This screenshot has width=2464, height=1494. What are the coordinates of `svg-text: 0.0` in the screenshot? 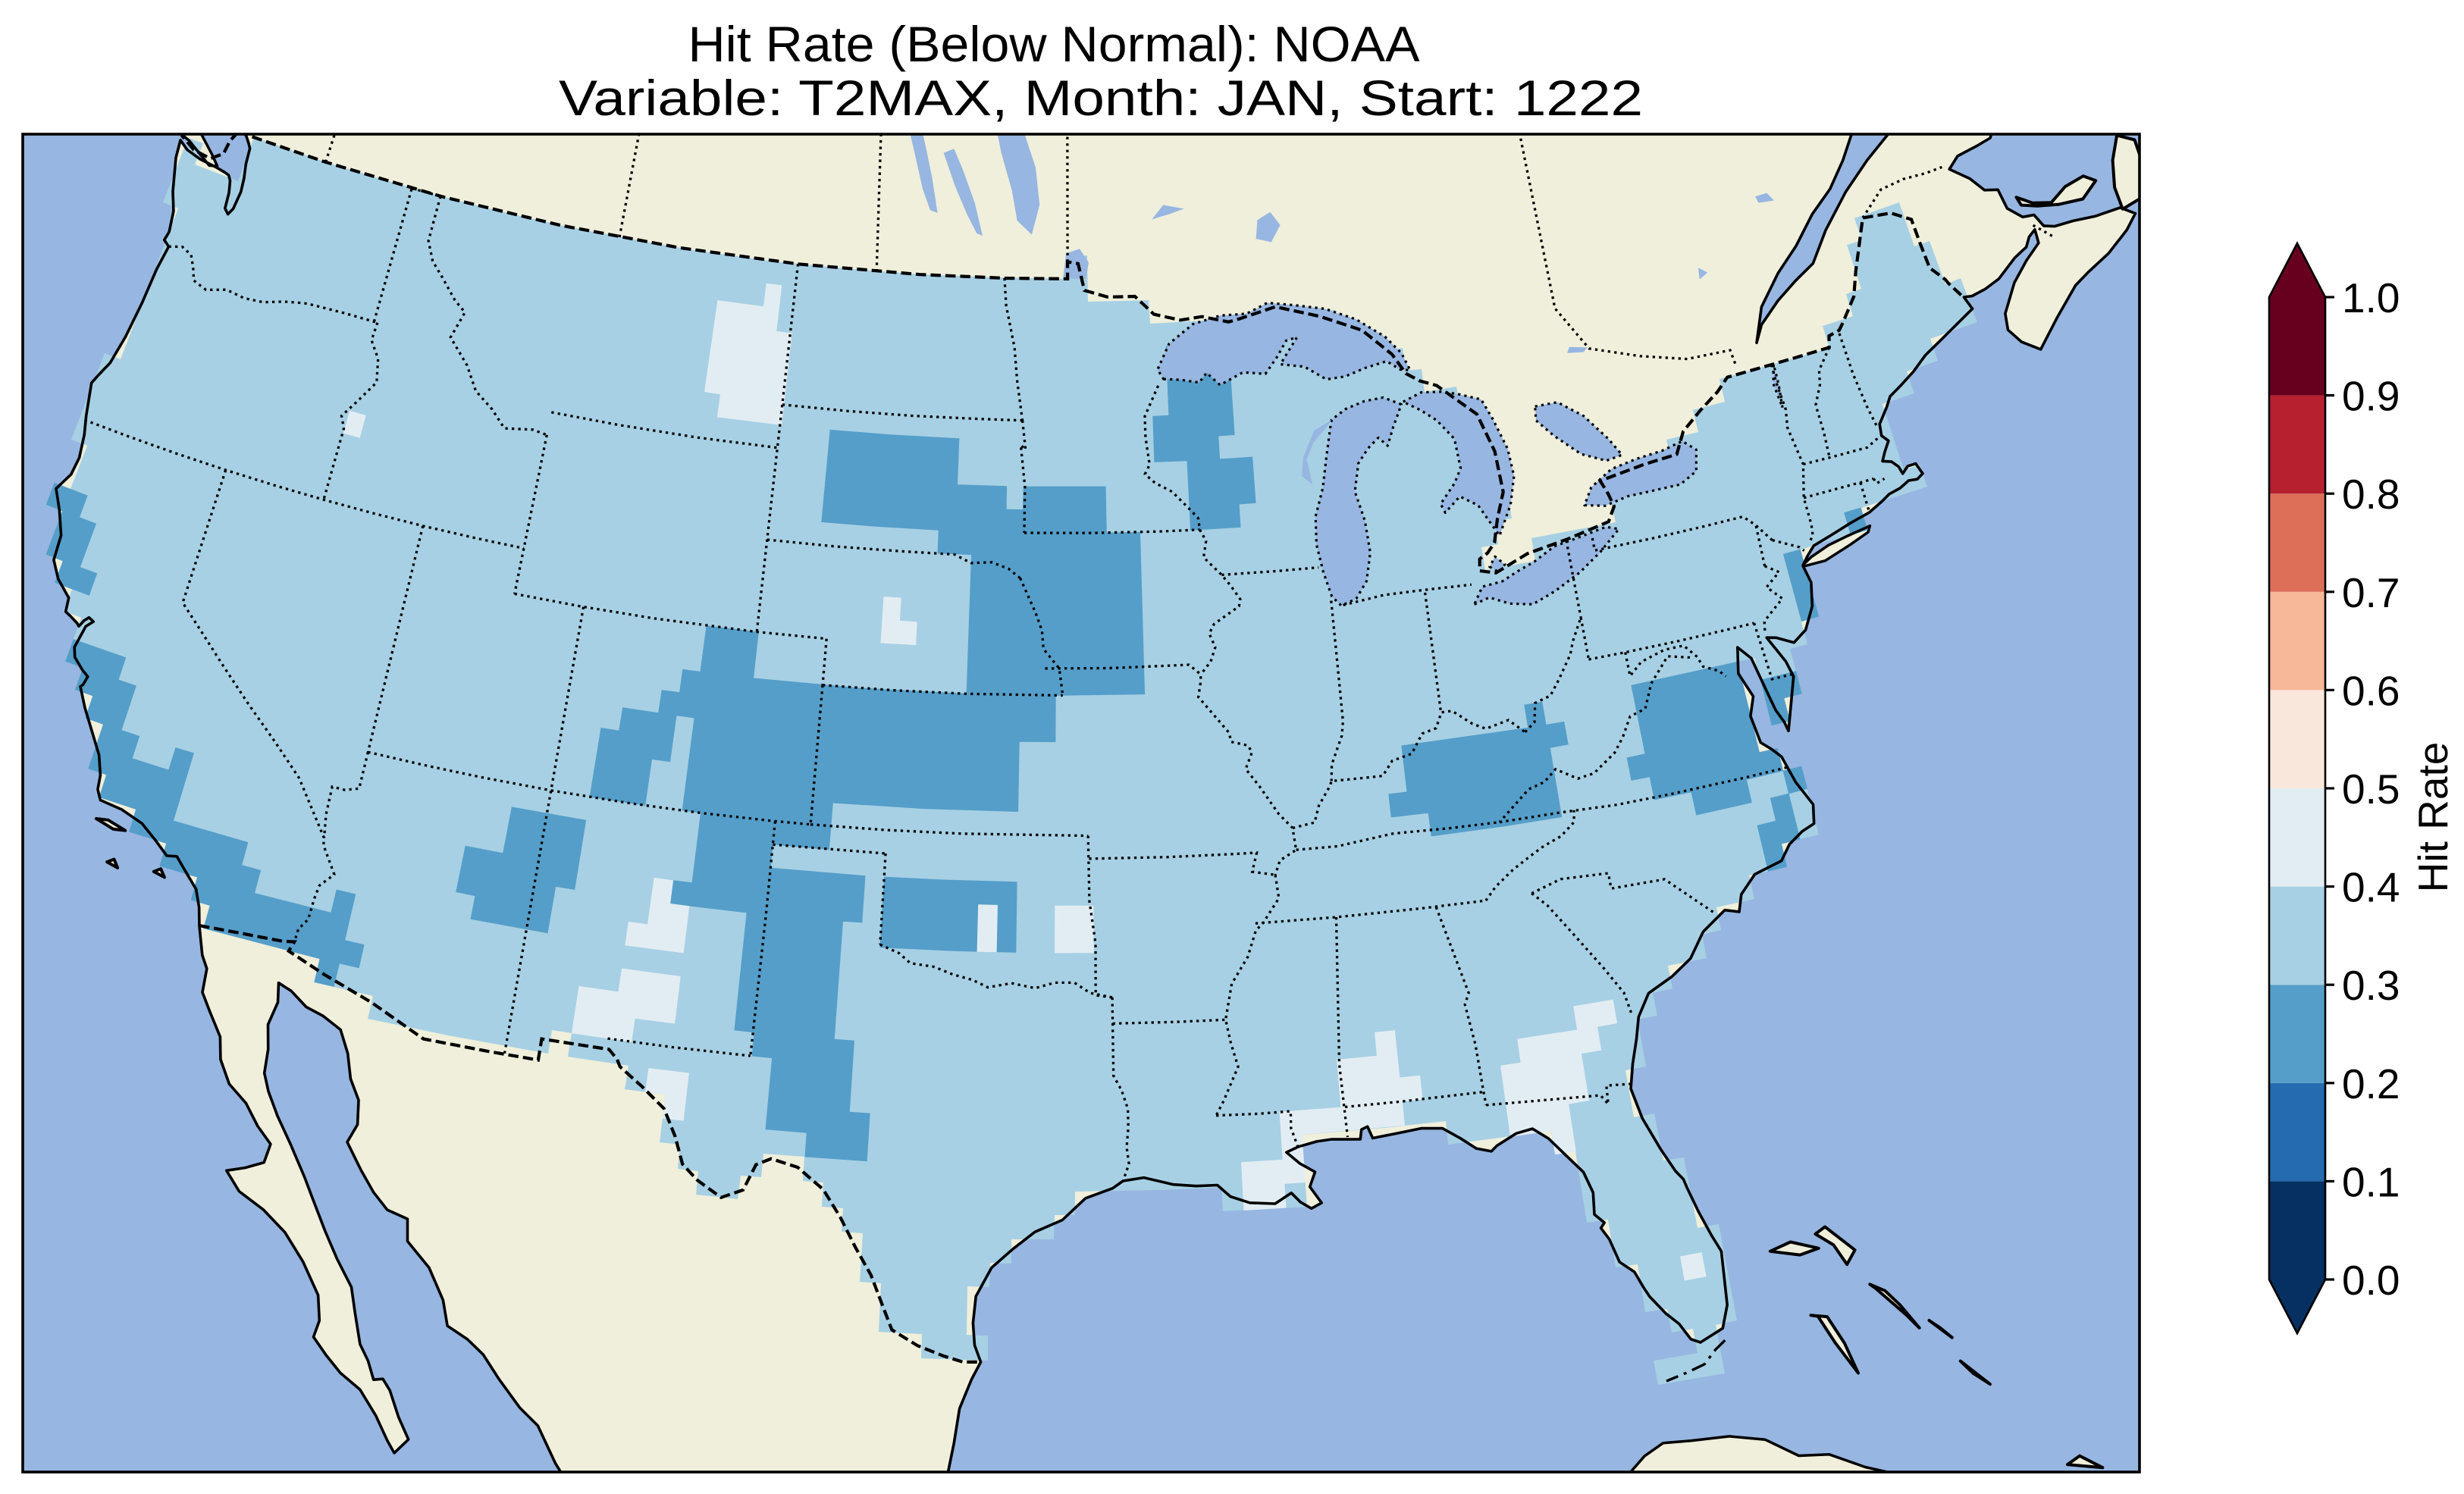 It's located at (2371, 1280).